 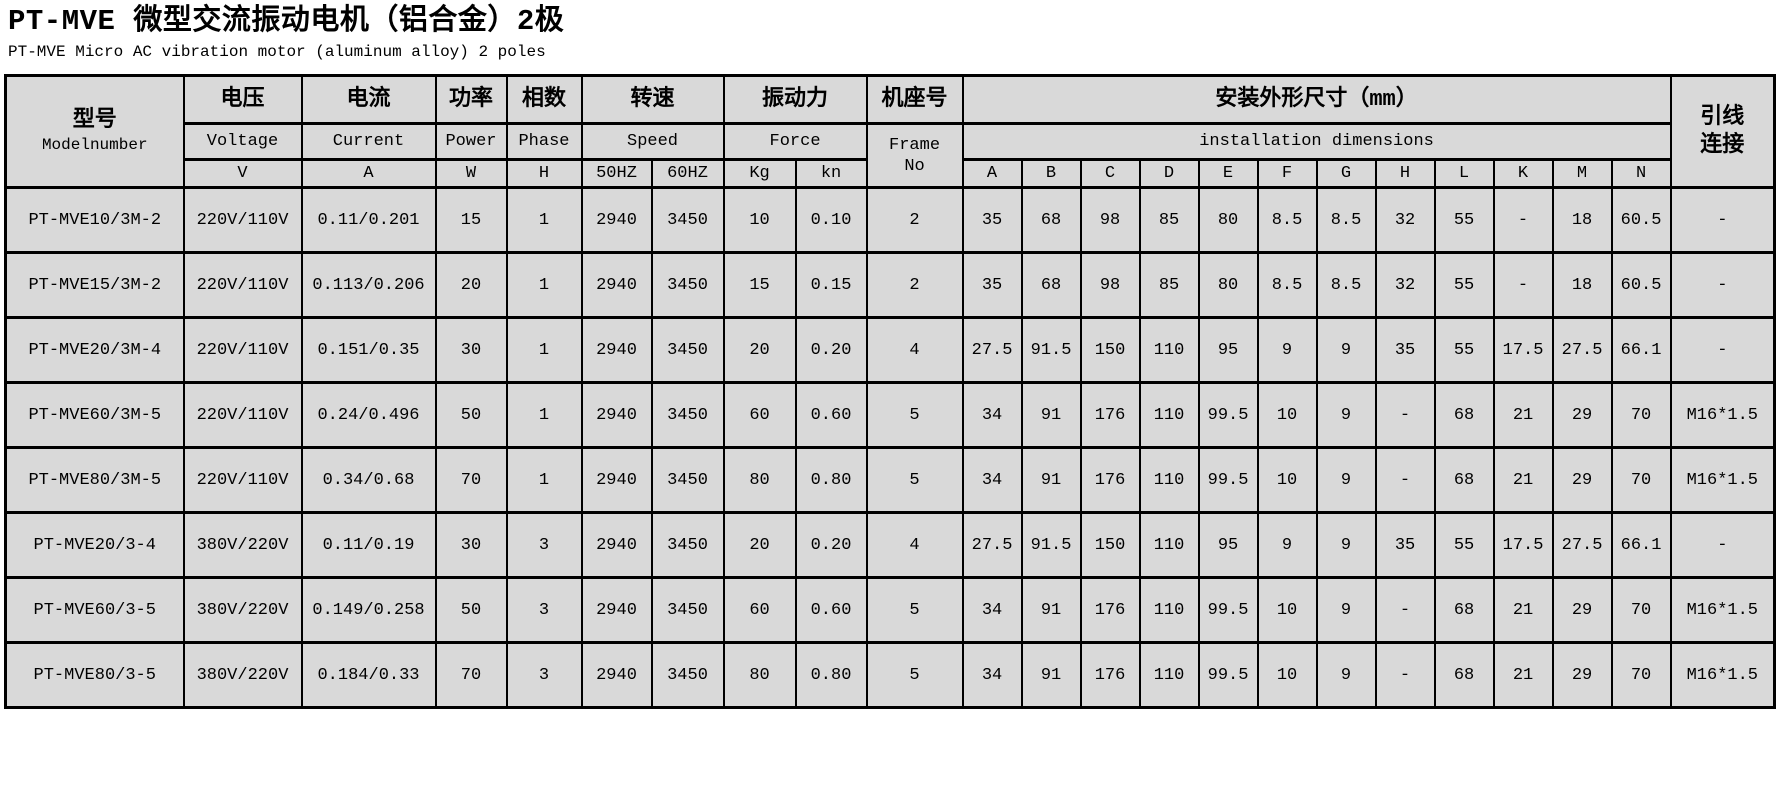 What do you see at coordinates (1169, 174) in the screenshot?
I see `dim-letter-D: D` at bounding box center [1169, 174].